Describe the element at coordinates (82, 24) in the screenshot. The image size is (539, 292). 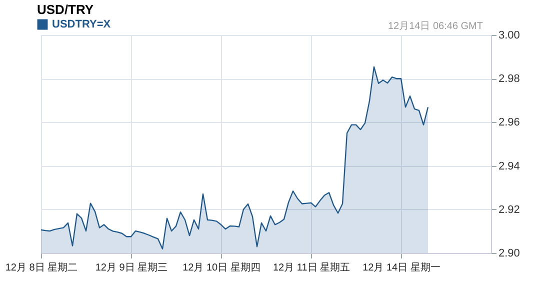
I see `legend-label: USDTRY=X` at that location.